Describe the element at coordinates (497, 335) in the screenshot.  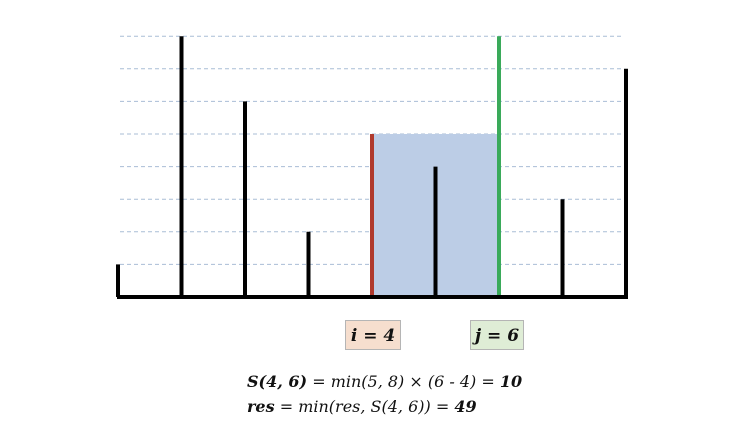
I see `j-pointer-label: j = 6` at that location.